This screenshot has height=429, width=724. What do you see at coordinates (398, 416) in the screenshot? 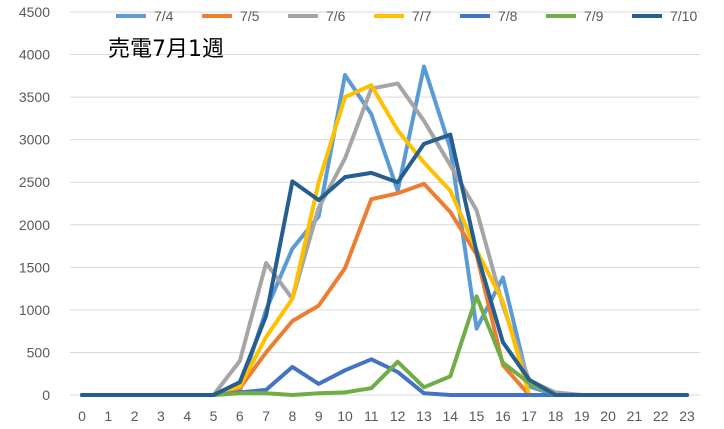
I see `x-tick-label: 12` at bounding box center [398, 416].